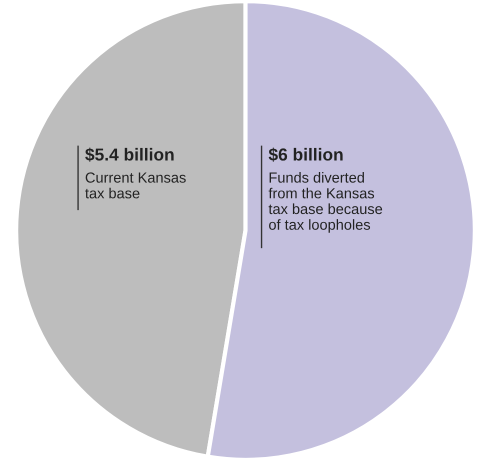  Describe the element at coordinates (135, 185) in the screenshot. I see `slice-label: Current Kansas tax base` at that location.